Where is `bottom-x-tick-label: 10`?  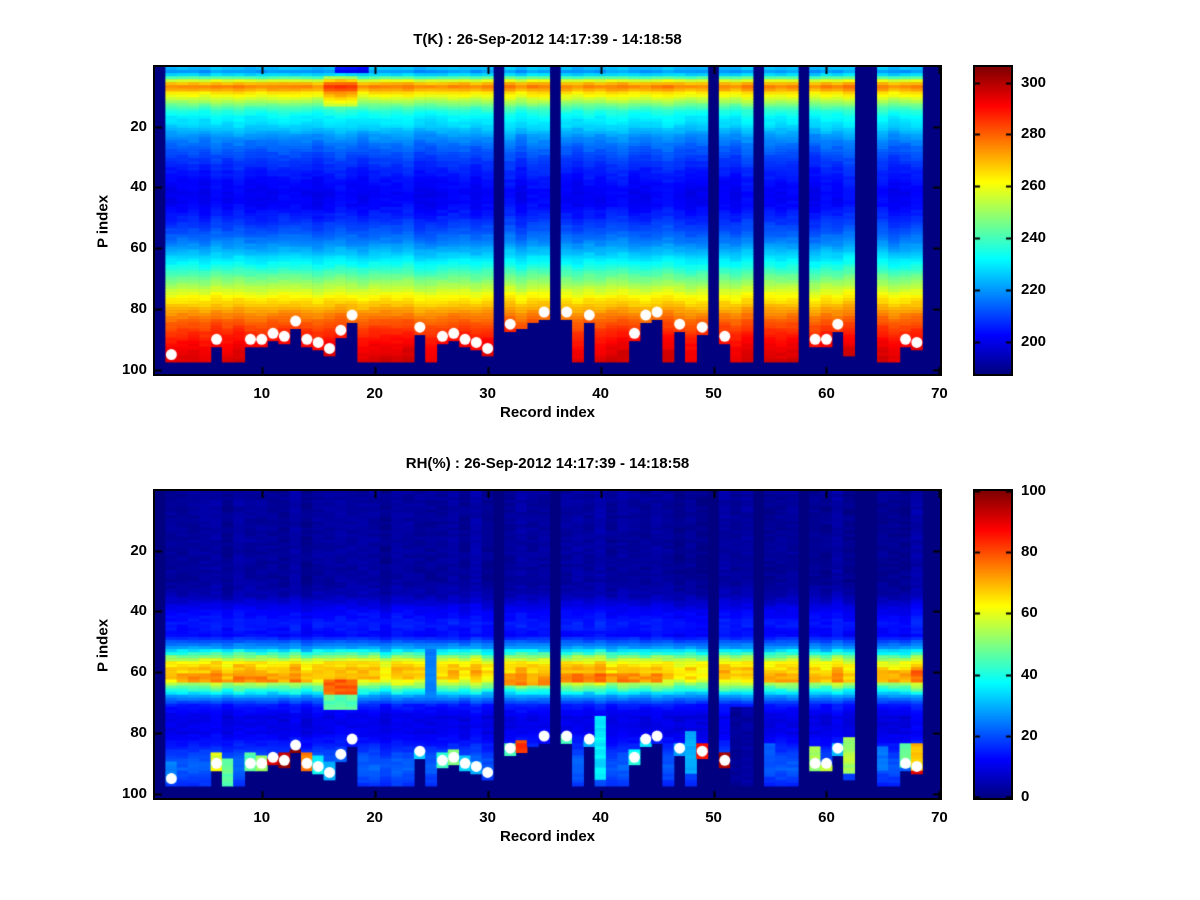 bottom-x-tick-label: 10 is located at coordinates (262, 817).